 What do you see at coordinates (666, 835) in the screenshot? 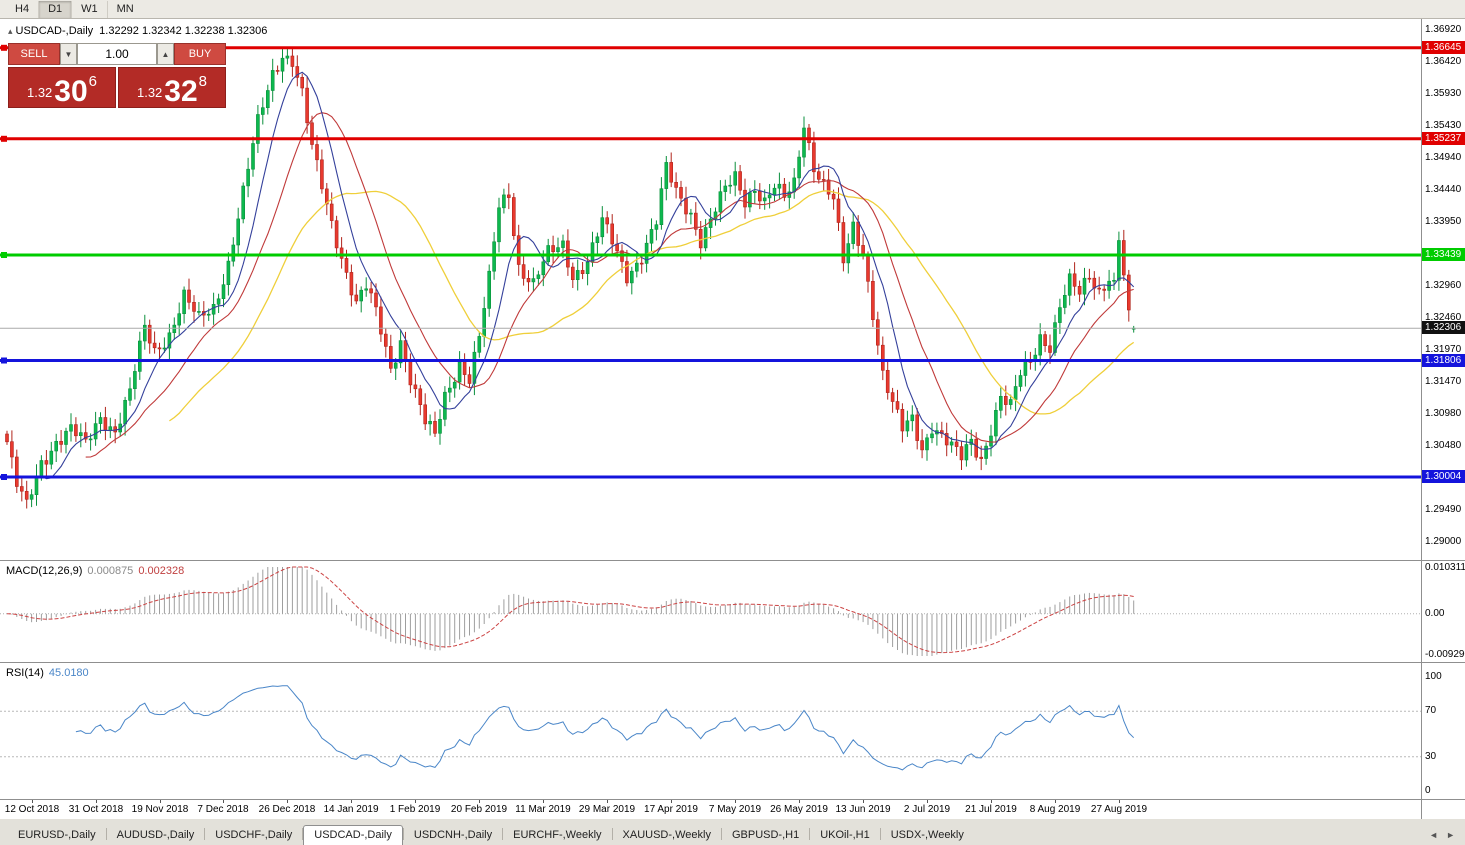
I see `bottom-tab-xauusd-weekly: XAUUSD-,Weekly` at bounding box center [666, 835].